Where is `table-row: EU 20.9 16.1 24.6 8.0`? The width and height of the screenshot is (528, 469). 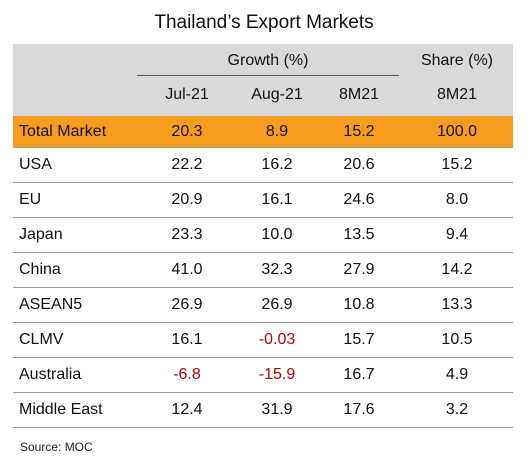
table-row: EU 20.9 16.1 24.6 8.0 is located at coordinates (263, 200).